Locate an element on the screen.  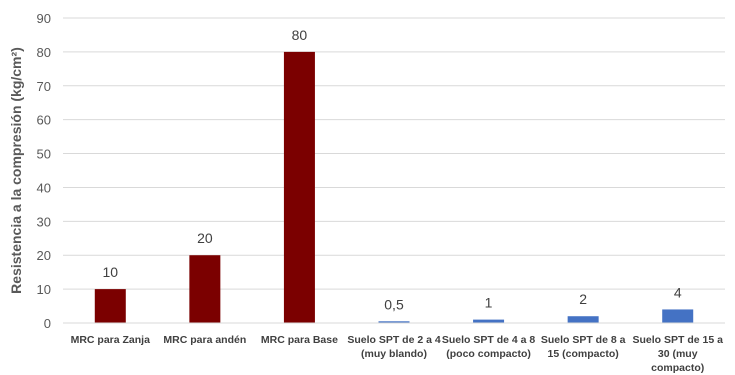
data-label: 1 is located at coordinates (489, 303).